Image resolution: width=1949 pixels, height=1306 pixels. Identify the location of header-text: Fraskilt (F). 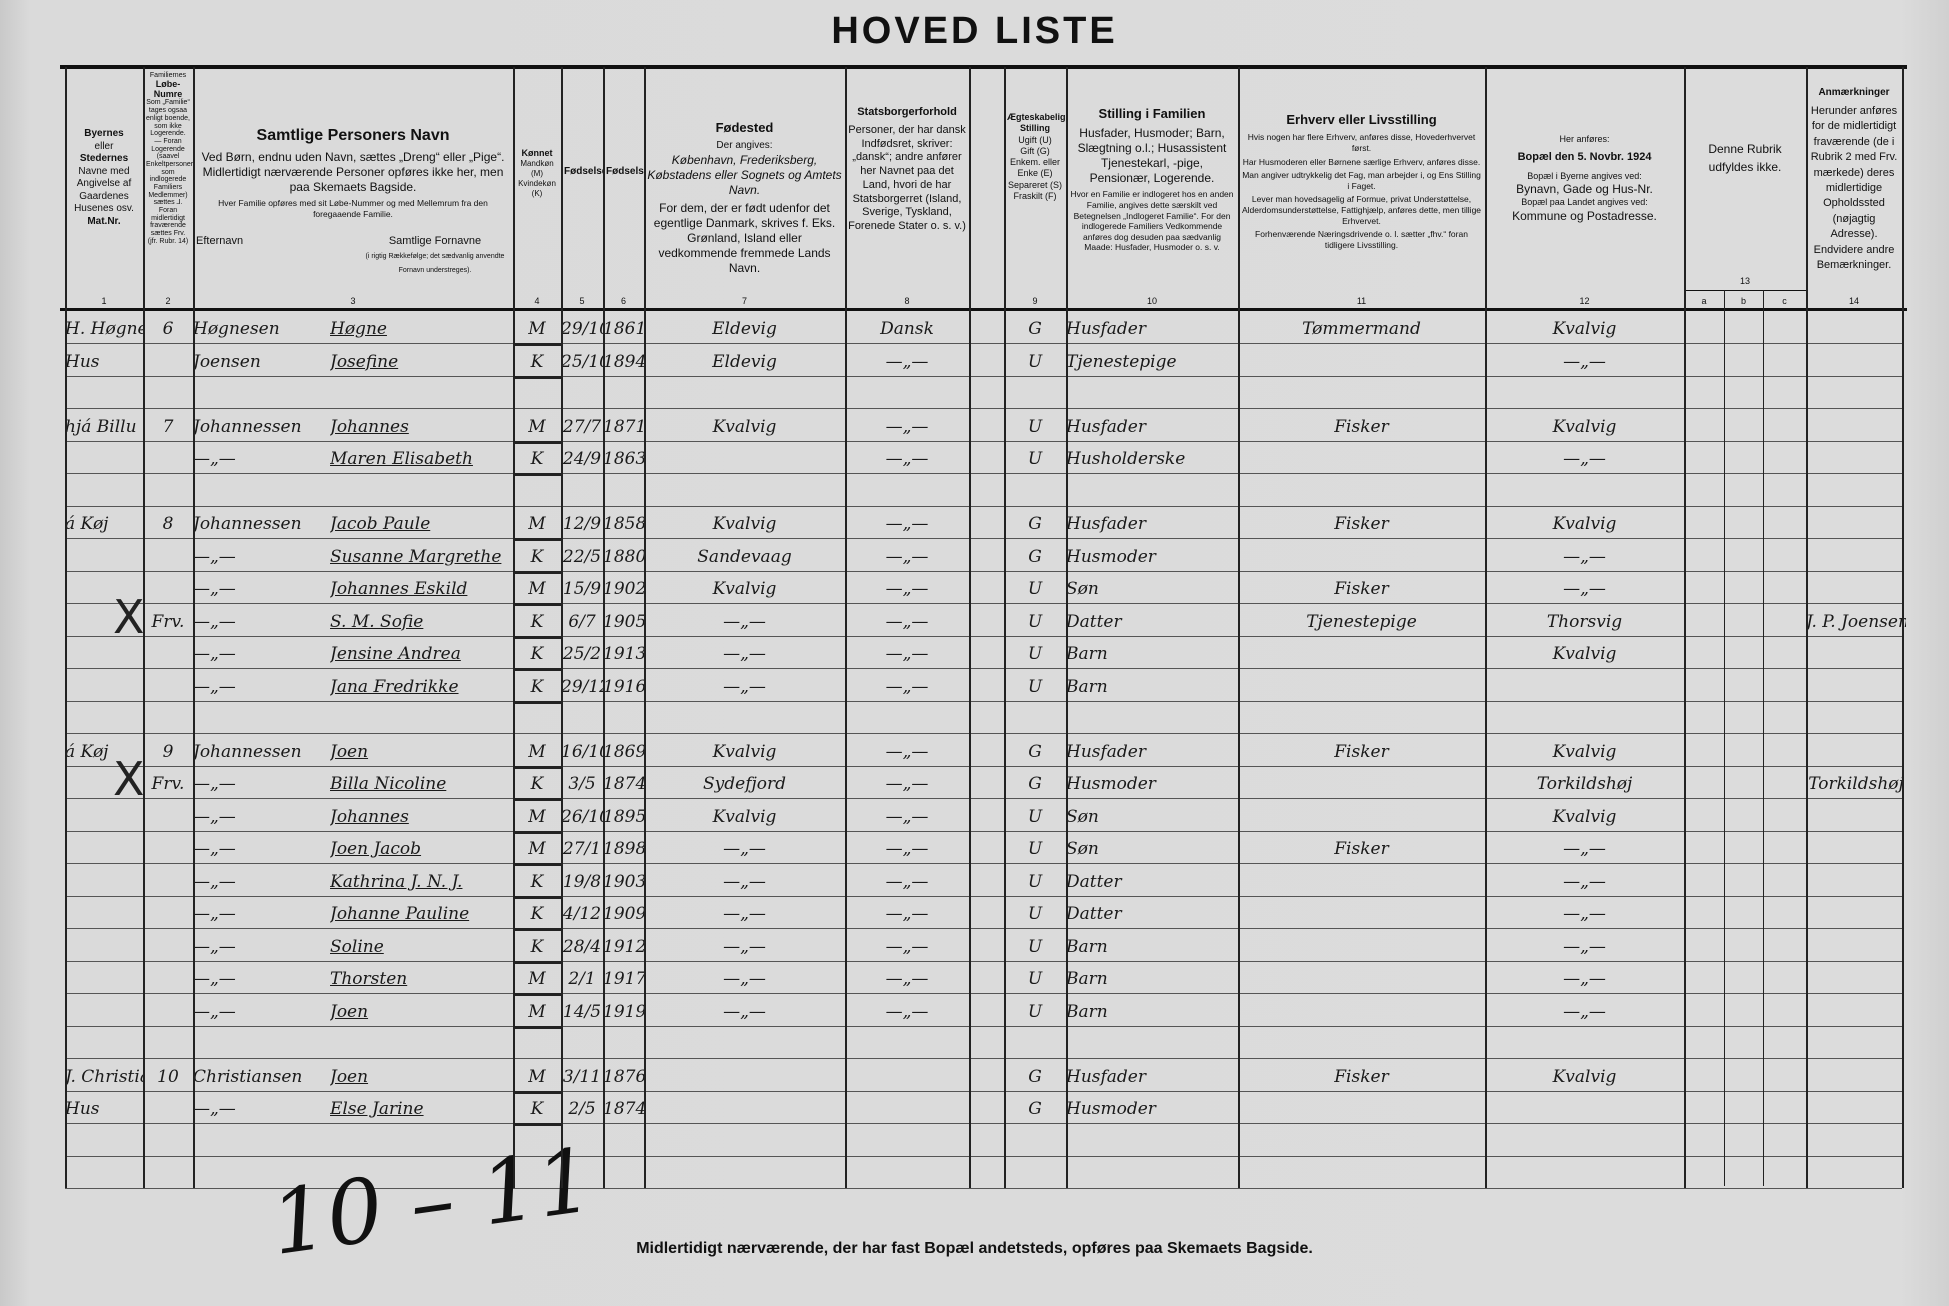
(1035, 195).